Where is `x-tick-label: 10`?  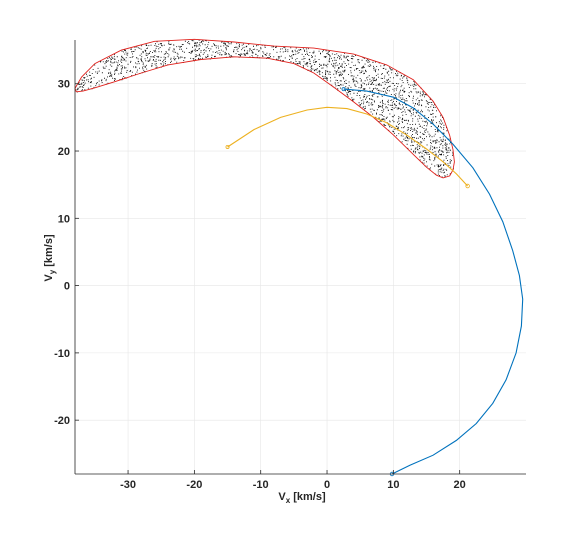 x-tick-label: 10 is located at coordinates (393, 485).